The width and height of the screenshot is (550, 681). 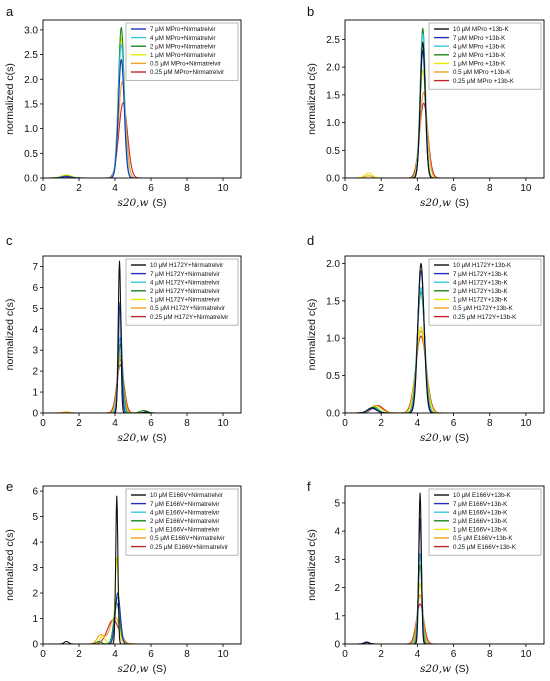 I want to click on legend-label: 4 μM H172Y+Nirmatrelvir, so click(x=185, y=282).